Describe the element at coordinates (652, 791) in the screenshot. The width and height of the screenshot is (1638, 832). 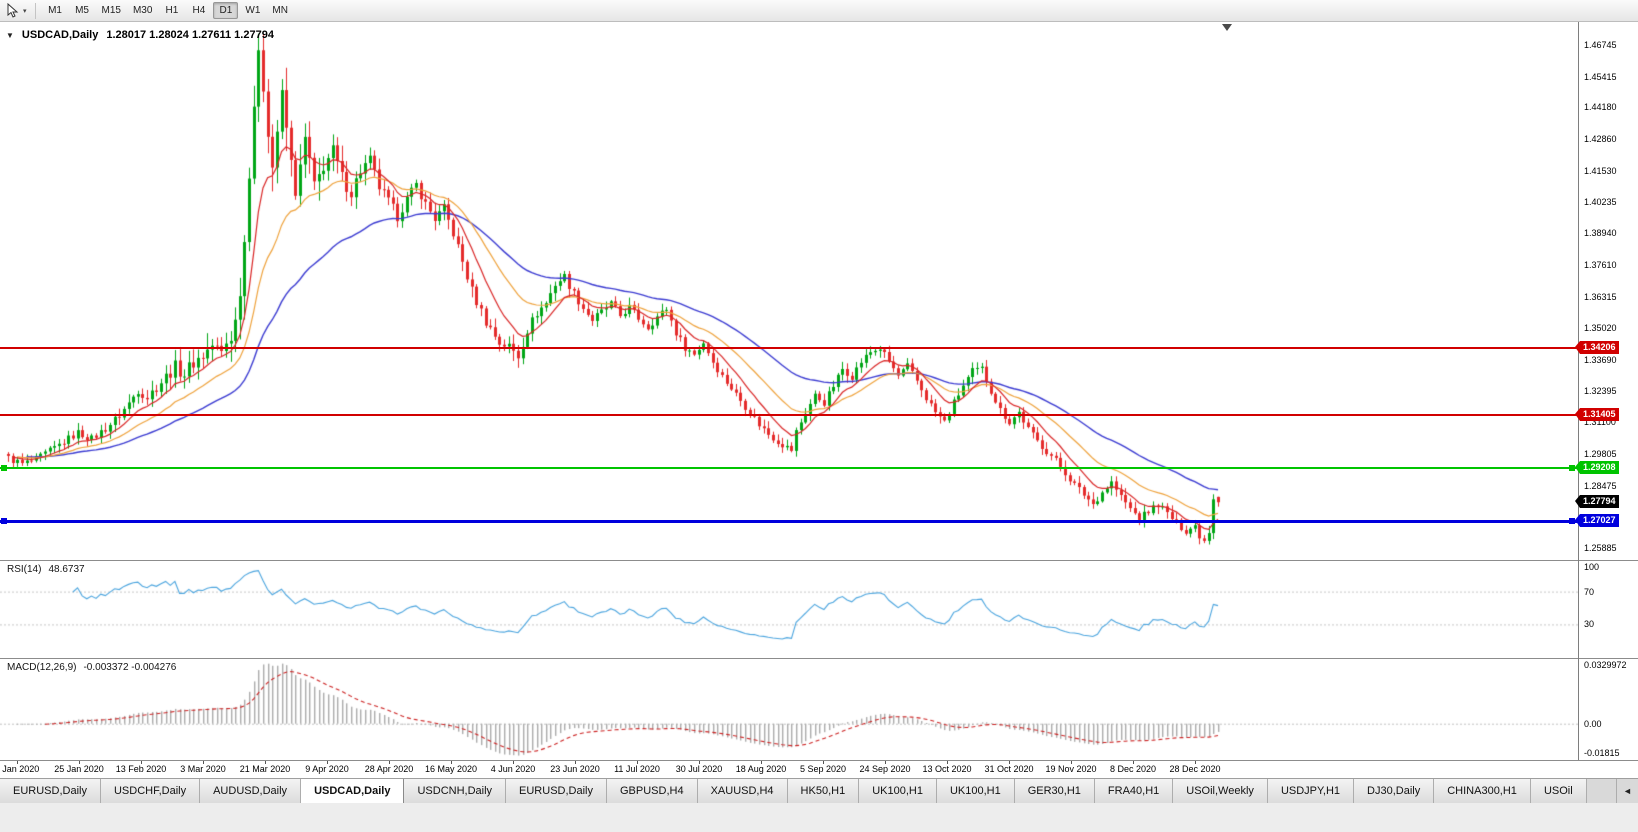
I see `chart-tab-gbpusd-h4: GBPUSD,H4` at that location.